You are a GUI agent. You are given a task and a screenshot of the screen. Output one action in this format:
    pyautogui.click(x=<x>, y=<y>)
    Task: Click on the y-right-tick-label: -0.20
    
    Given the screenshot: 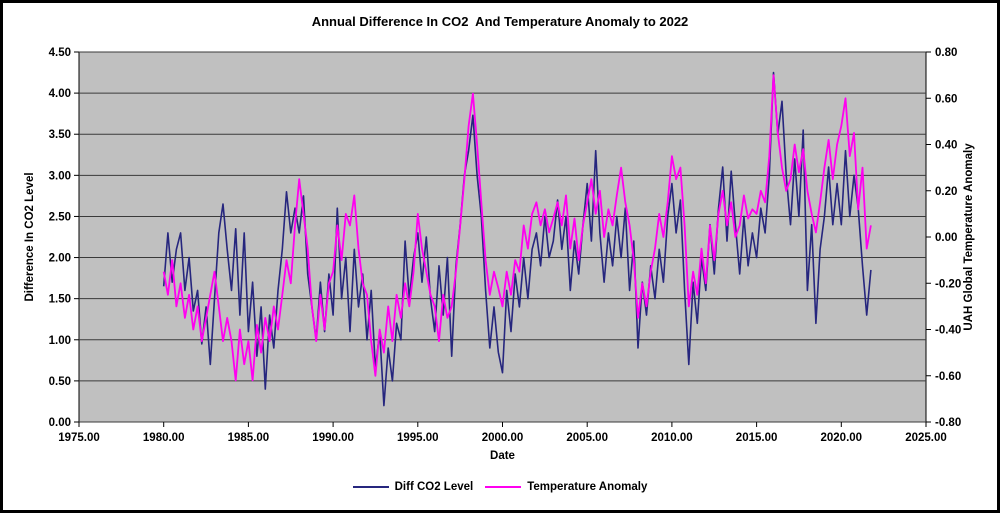 What is the action you would take?
    pyautogui.click(x=948, y=284)
    